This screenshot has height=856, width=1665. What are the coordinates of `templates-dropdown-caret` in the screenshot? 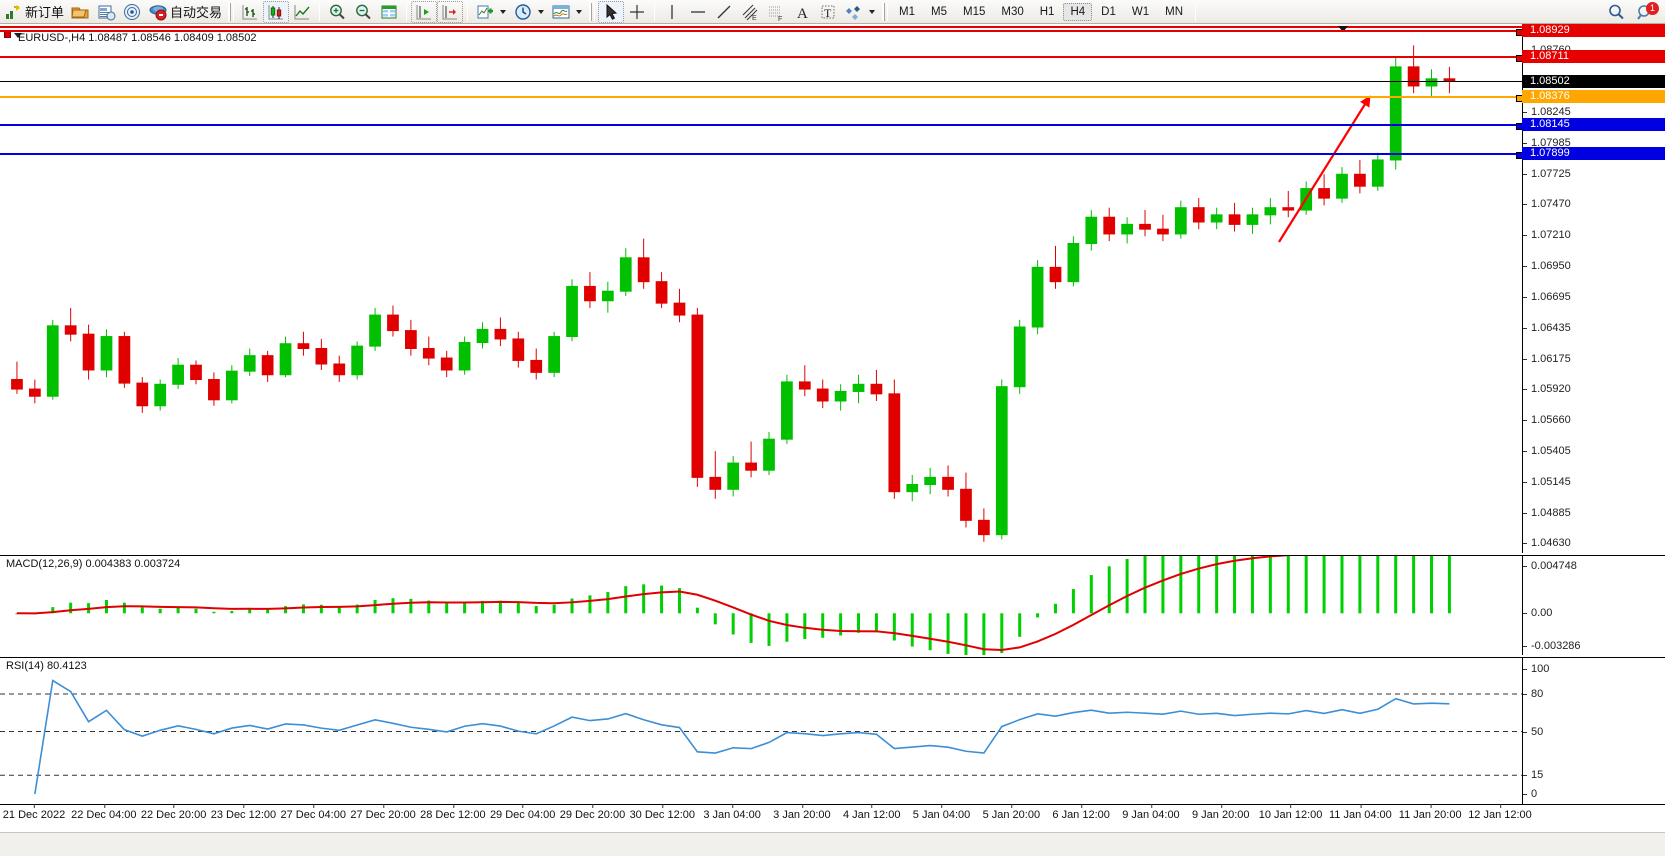 It's located at (579, 11).